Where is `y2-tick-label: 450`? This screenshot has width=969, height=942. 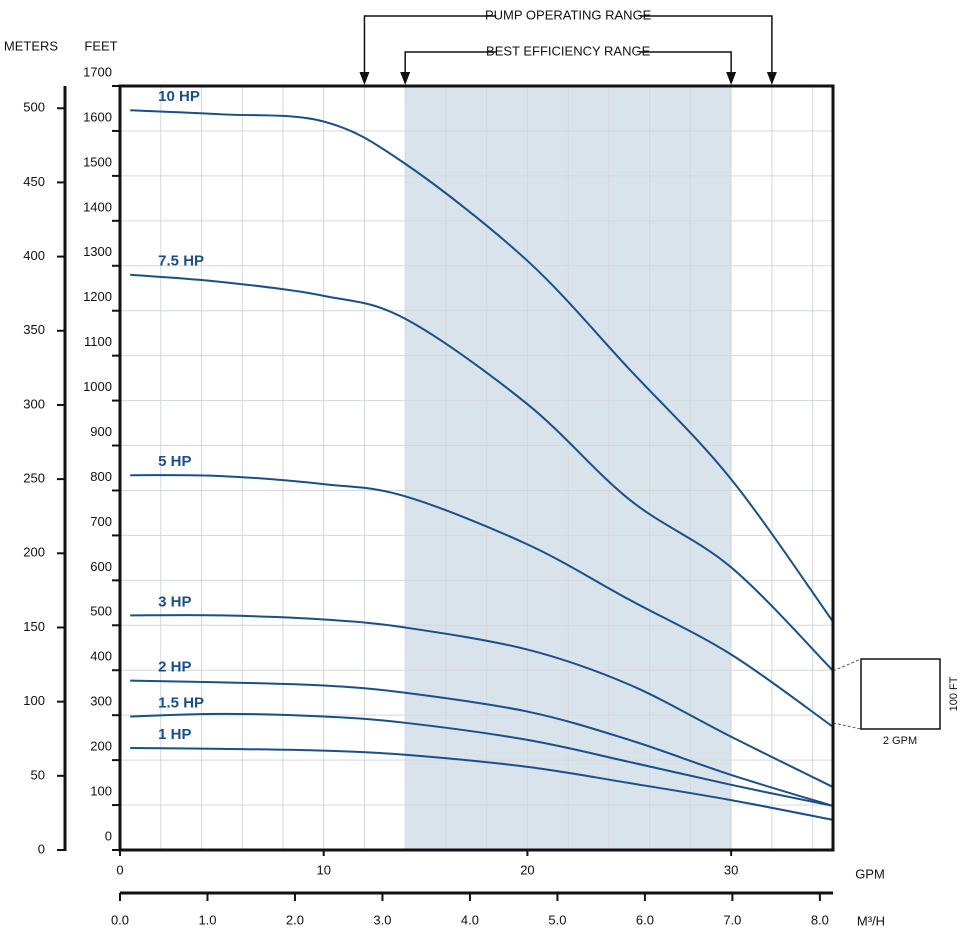 y2-tick-label: 450 is located at coordinates (34, 181).